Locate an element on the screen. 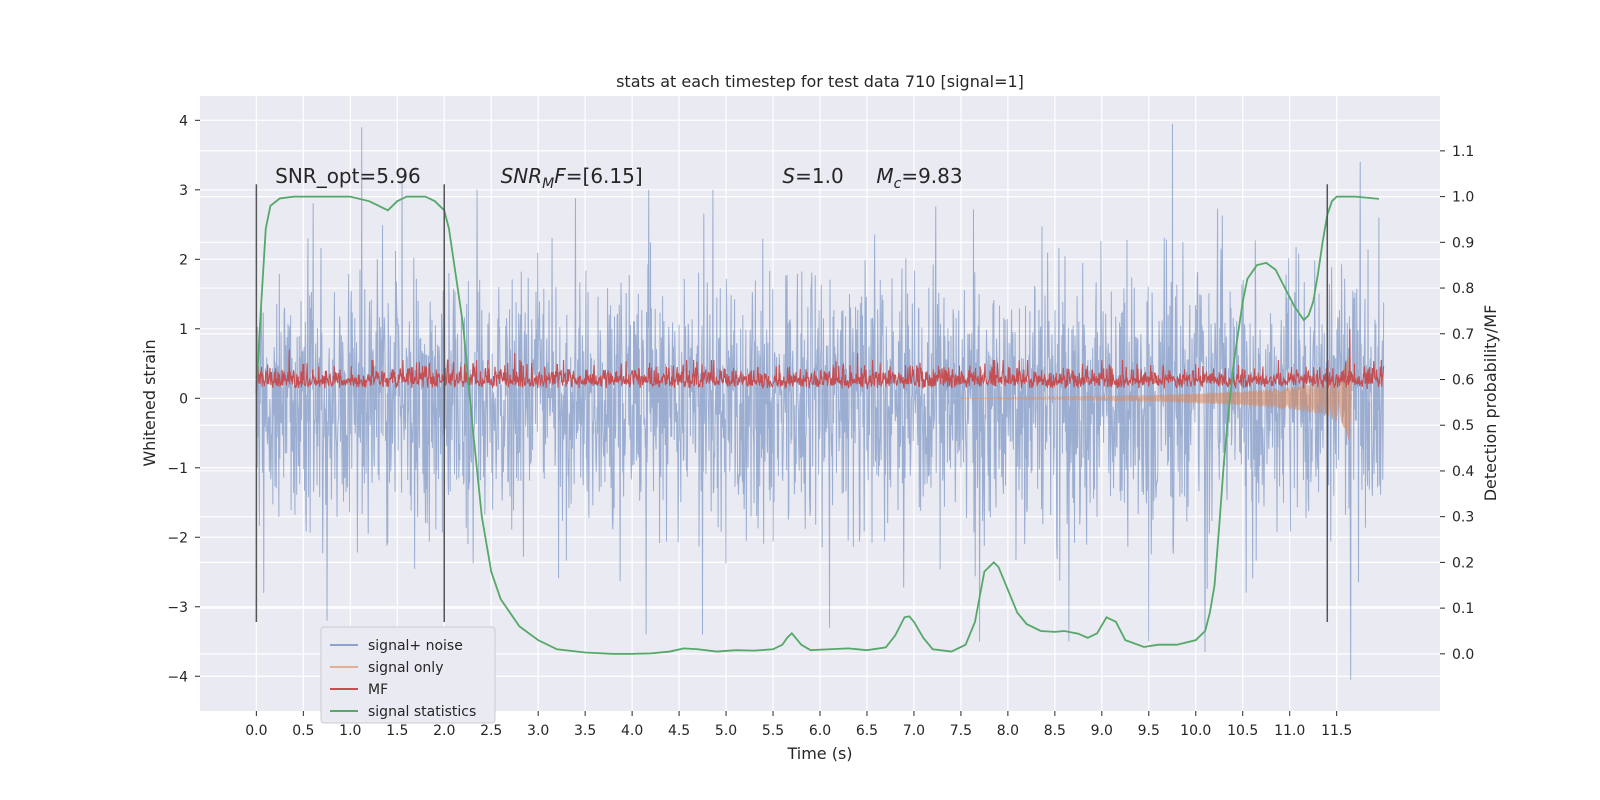  x-tick-label: 7.5 is located at coordinates (961, 731).